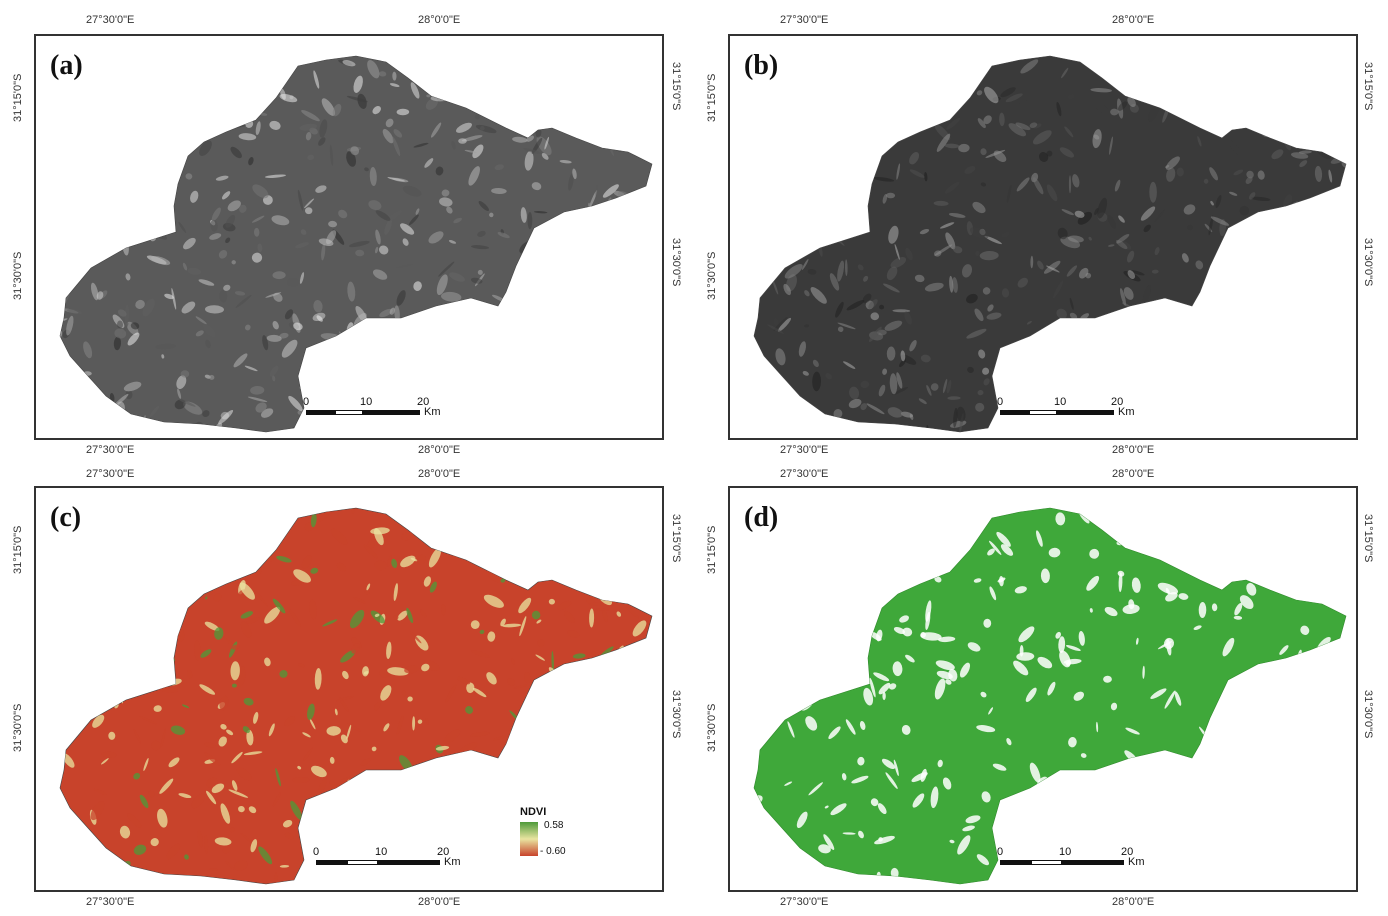 Image resolution: width=1388 pixels, height=916 pixels. What do you see at coordinates (66, 65) in the screenshot?
I see `panel-label-a: (a)` at bounding box center [66, 65].